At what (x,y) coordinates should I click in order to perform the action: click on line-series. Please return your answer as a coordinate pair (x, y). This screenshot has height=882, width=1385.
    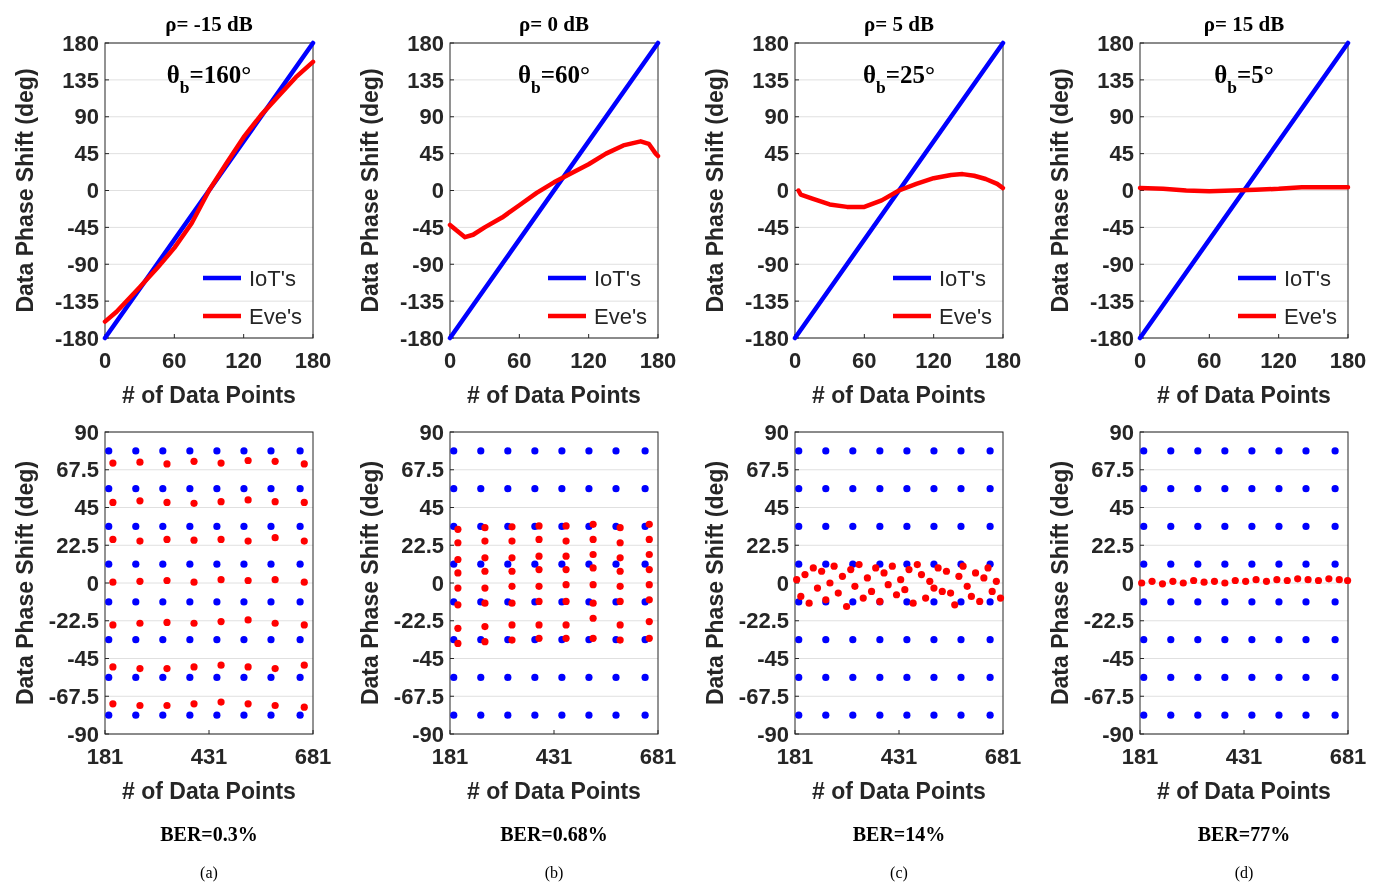
    Looking at the image, I should click on (901, 190).